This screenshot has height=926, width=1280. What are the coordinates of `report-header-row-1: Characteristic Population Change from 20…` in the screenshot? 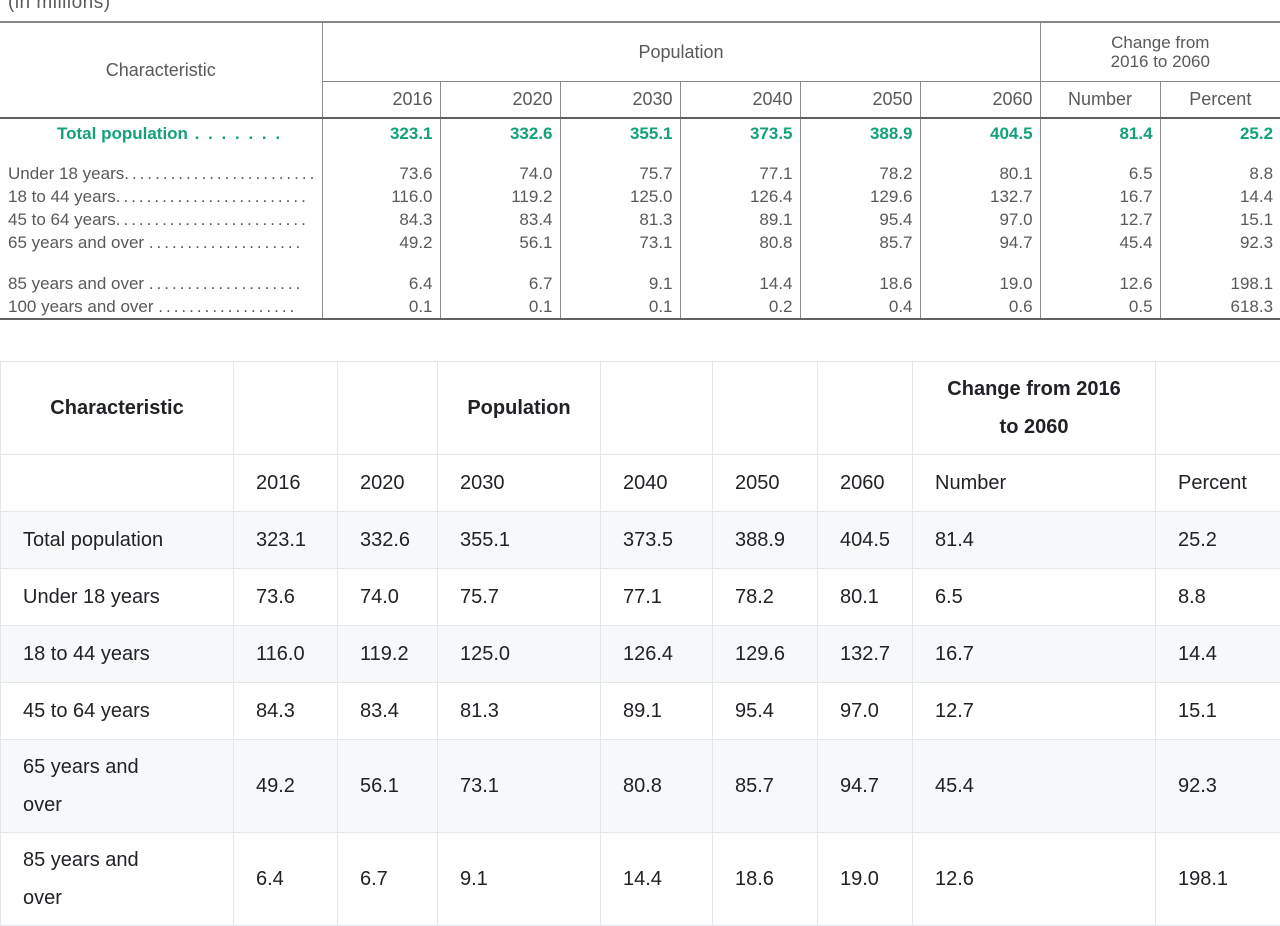 It's located at (640, 52).